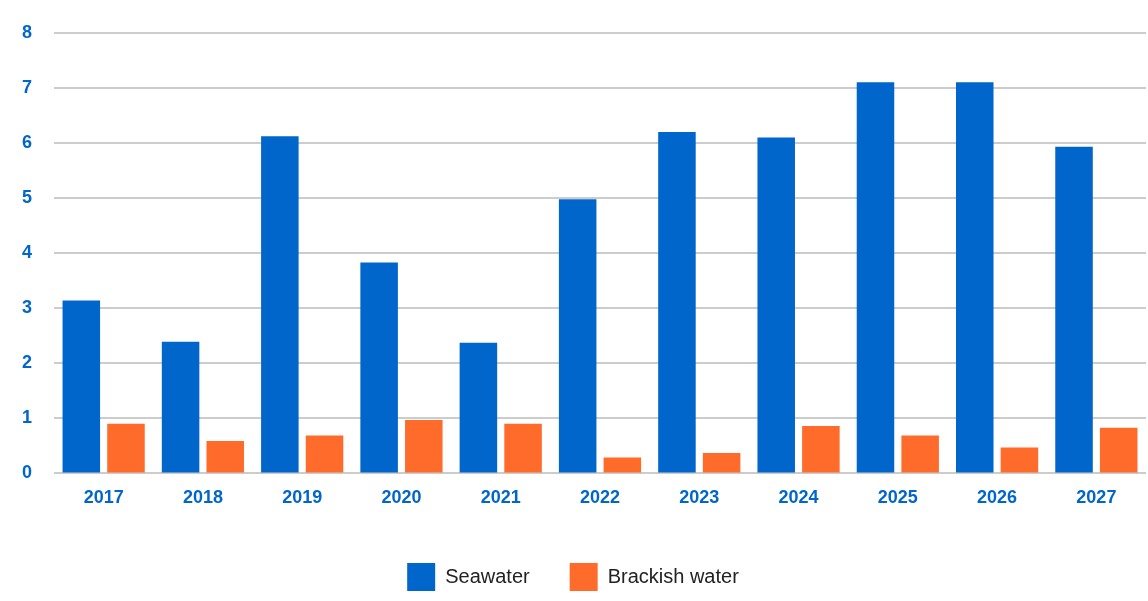 The image size is (1148, 601). I want to click on y-tick-label: 4, so click(27, 252).